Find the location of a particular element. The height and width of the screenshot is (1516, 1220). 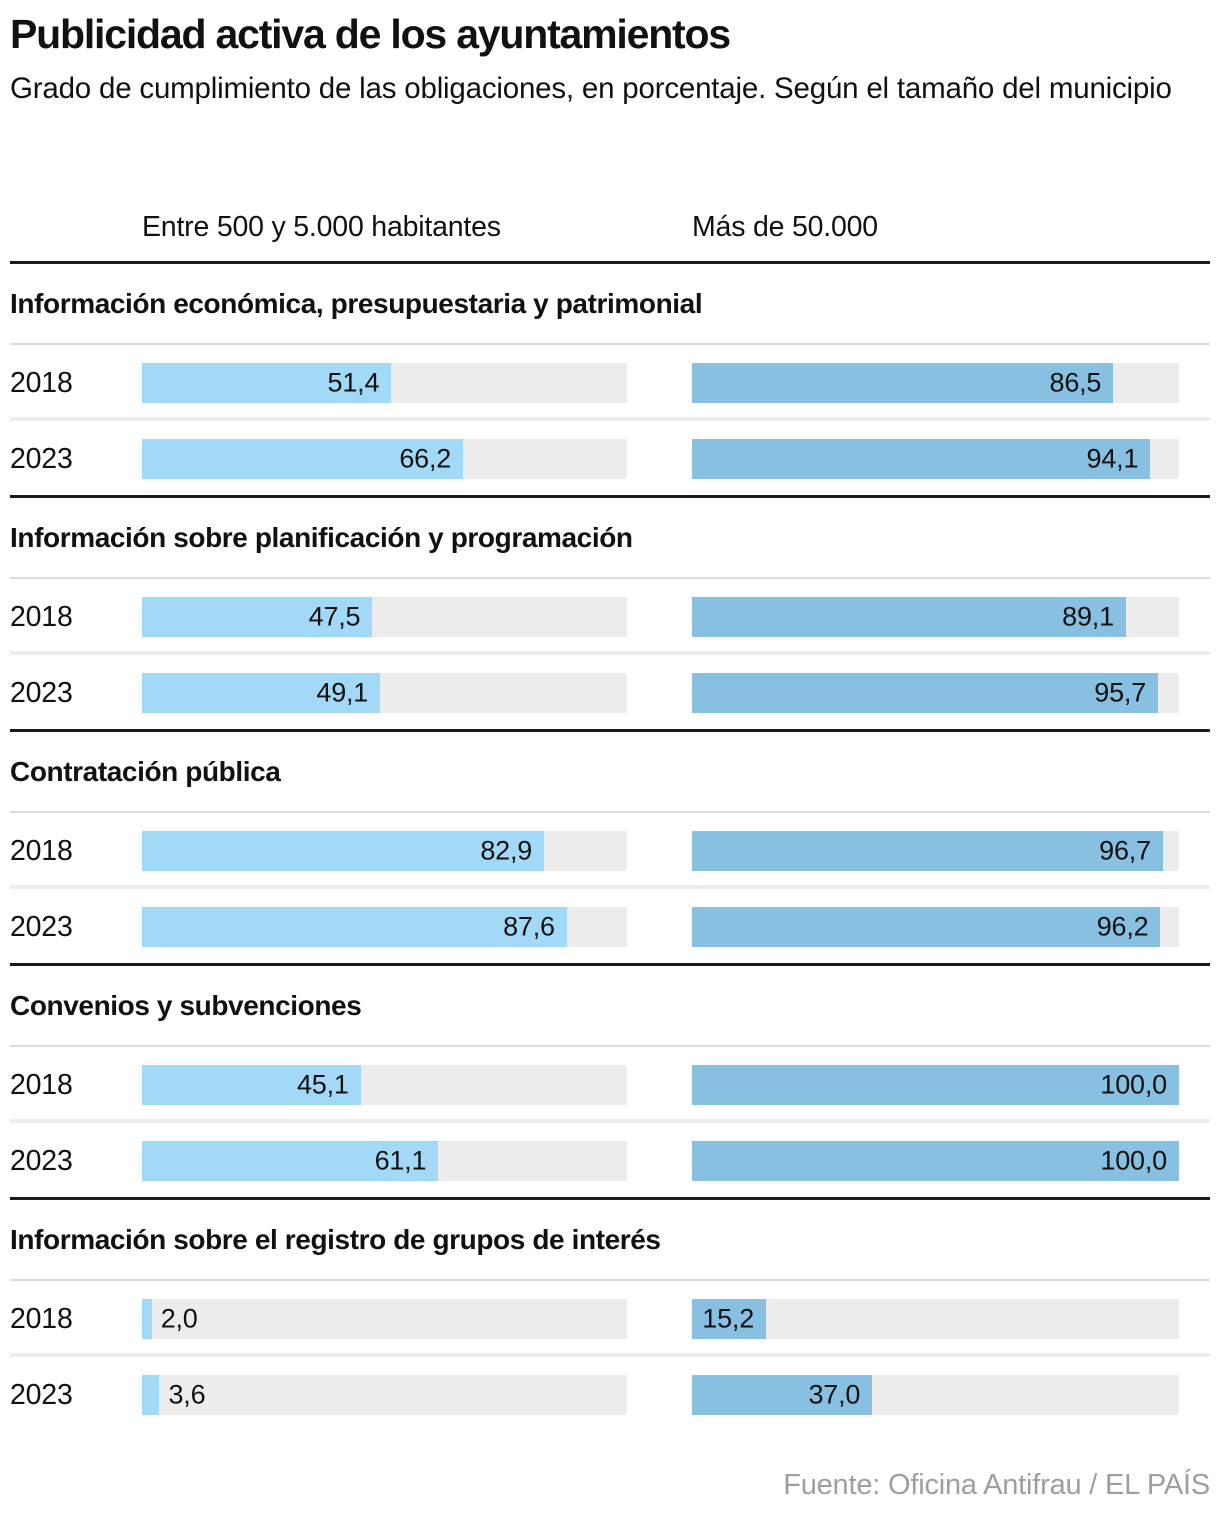

value-label-large-municipalities: 37,0 is located at coordinates (834, 1394).